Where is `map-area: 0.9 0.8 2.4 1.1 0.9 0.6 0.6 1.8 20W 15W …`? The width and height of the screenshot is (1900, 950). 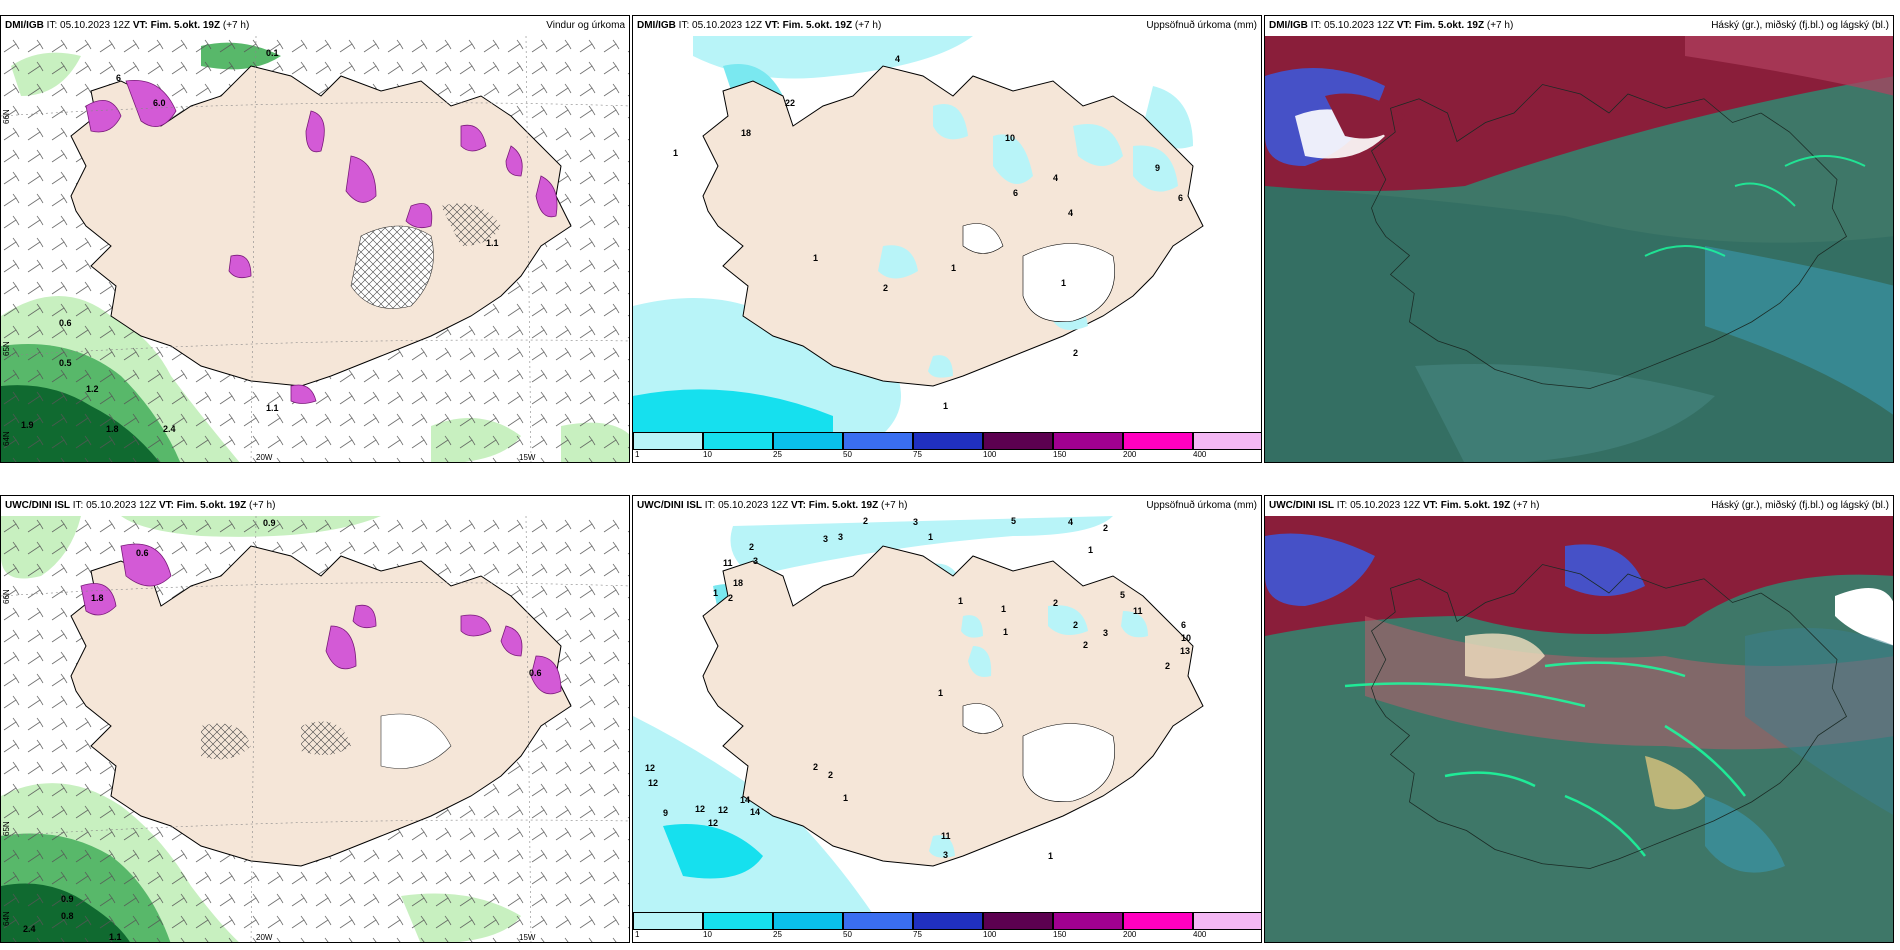 map-area: 0.9 0.8 2.4 1.1 0.9 0.6 0.6 1.8 20W 15W … is located at coordinates (315, 729).